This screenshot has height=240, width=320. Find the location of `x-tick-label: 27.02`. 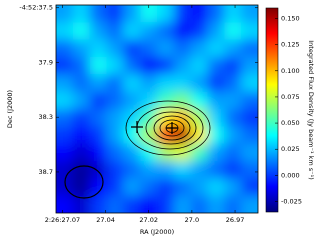

x-tick-label: 27.02 is located at coordinates (148, 220).